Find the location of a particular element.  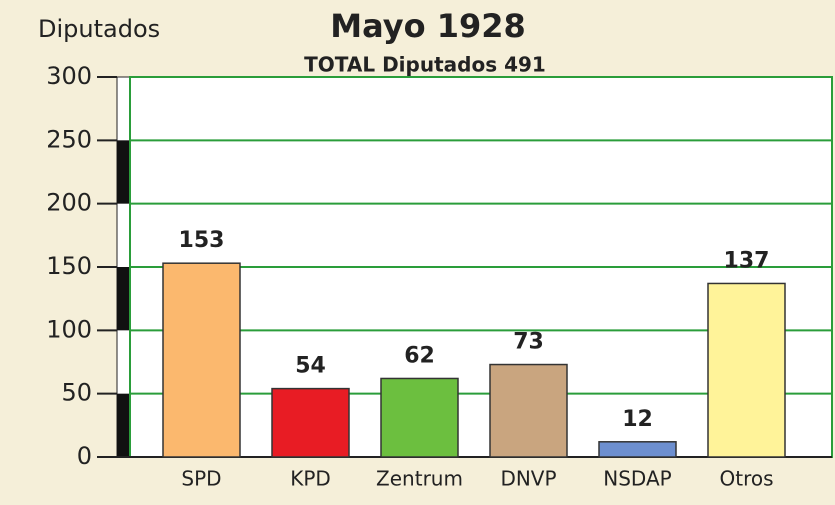

y-tick-label: 50 is located at coordinates (76, 393).